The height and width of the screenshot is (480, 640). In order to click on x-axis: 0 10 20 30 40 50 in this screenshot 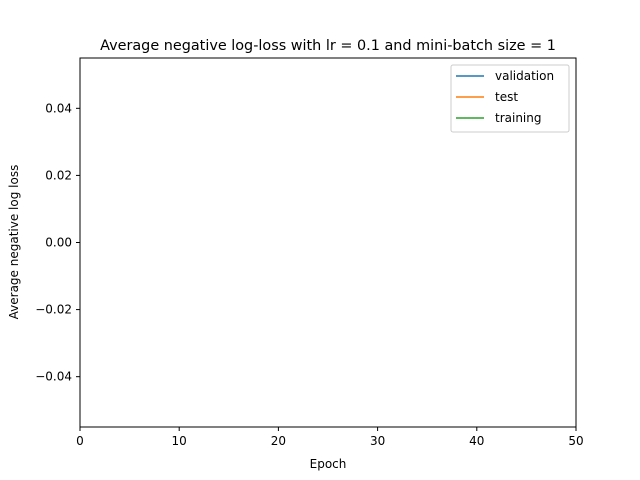, I will do `click(330, 437)`.